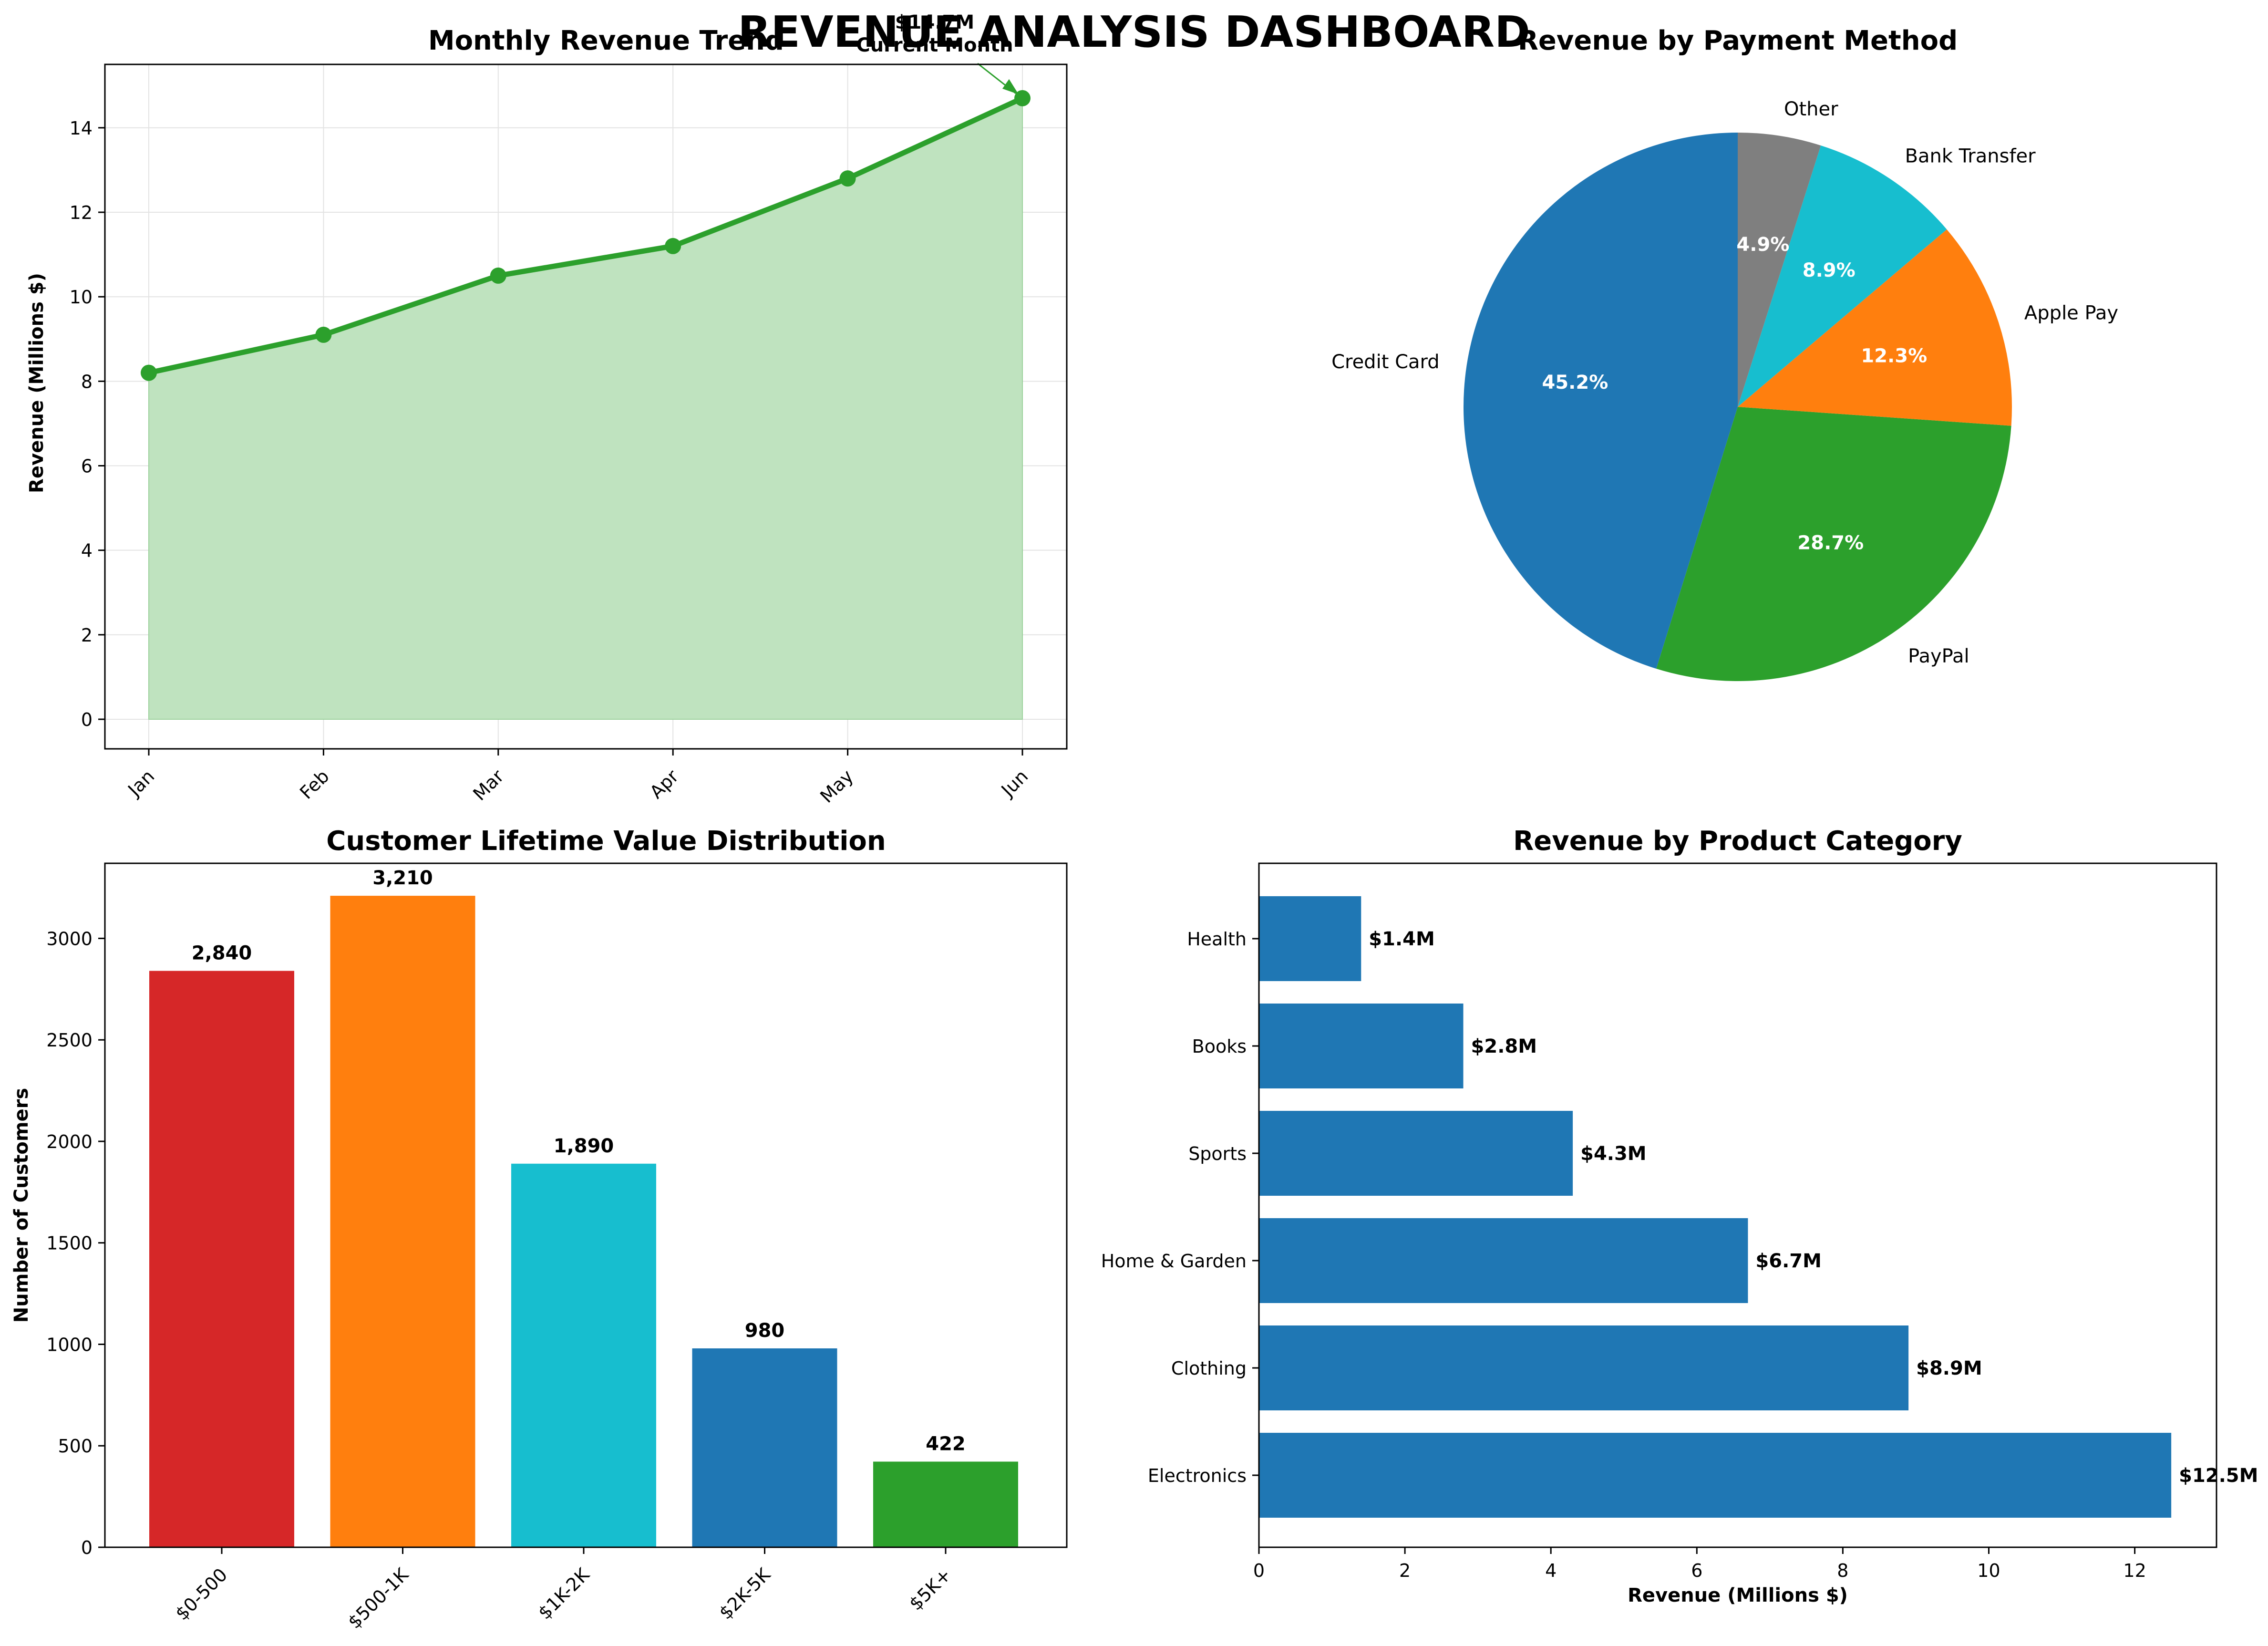  I want to click on x-tick-label: 8, so click(1842, 1570).